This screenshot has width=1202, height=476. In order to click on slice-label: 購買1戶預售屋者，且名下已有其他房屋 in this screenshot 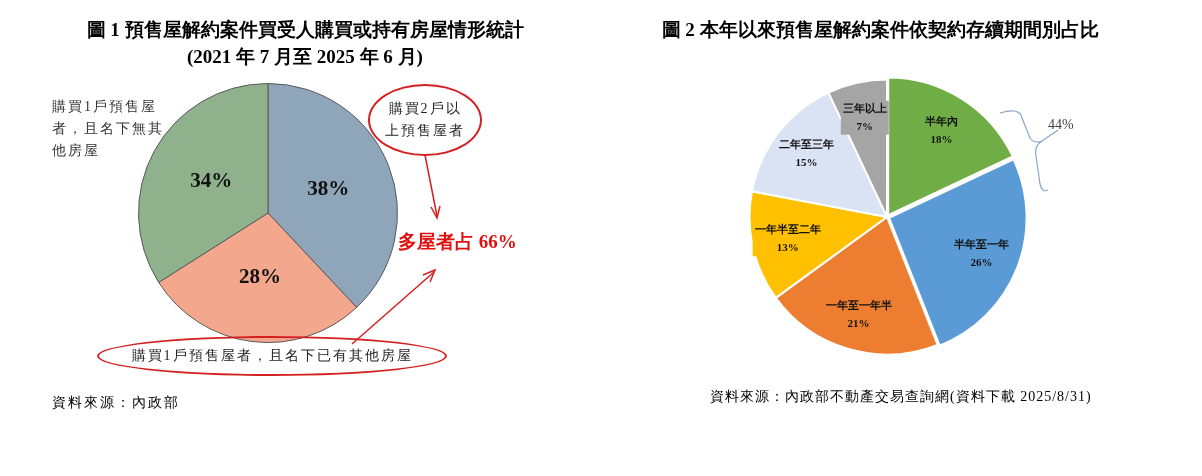, I will do `click(272, 356)`.